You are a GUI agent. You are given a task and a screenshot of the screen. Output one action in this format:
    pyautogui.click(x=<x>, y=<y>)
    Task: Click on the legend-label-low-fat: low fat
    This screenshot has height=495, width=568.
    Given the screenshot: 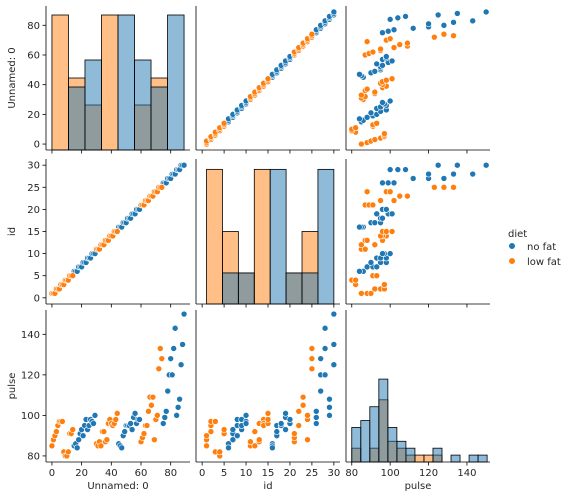 What is the action you would take?
    pyautogui.click(x=544, y=262)
    